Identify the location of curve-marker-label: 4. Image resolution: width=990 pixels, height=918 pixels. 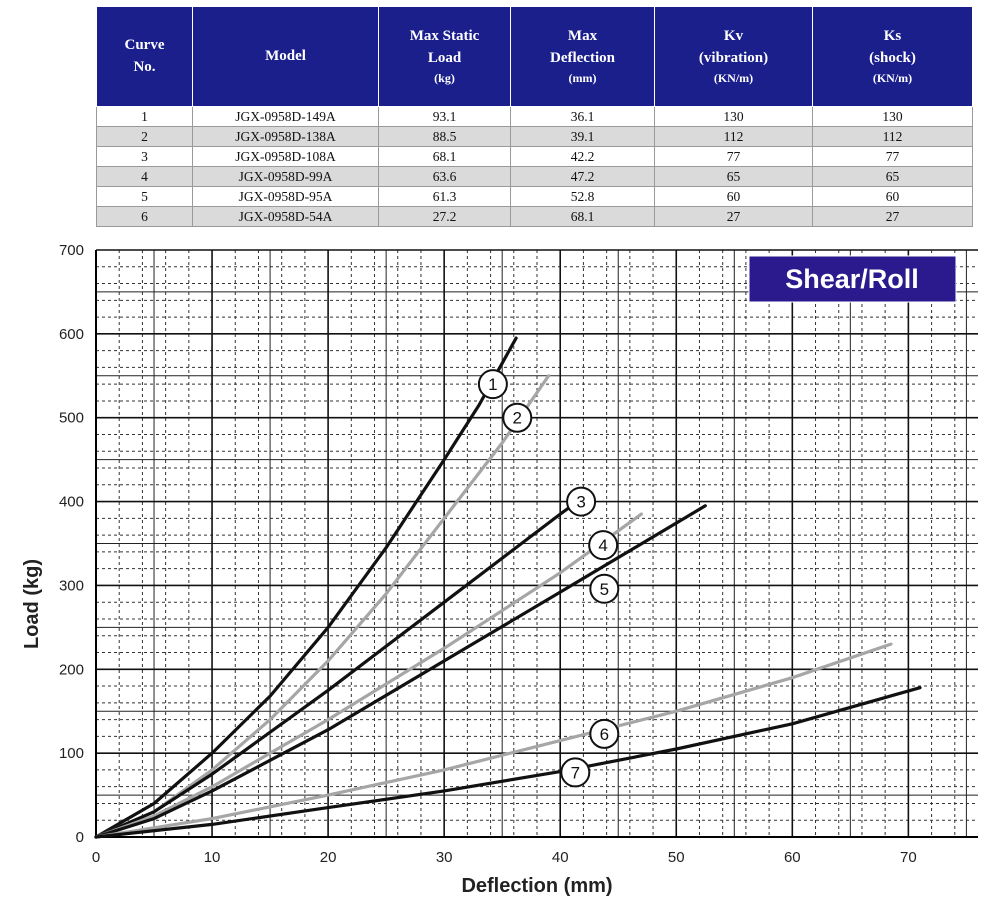
(602, 545).